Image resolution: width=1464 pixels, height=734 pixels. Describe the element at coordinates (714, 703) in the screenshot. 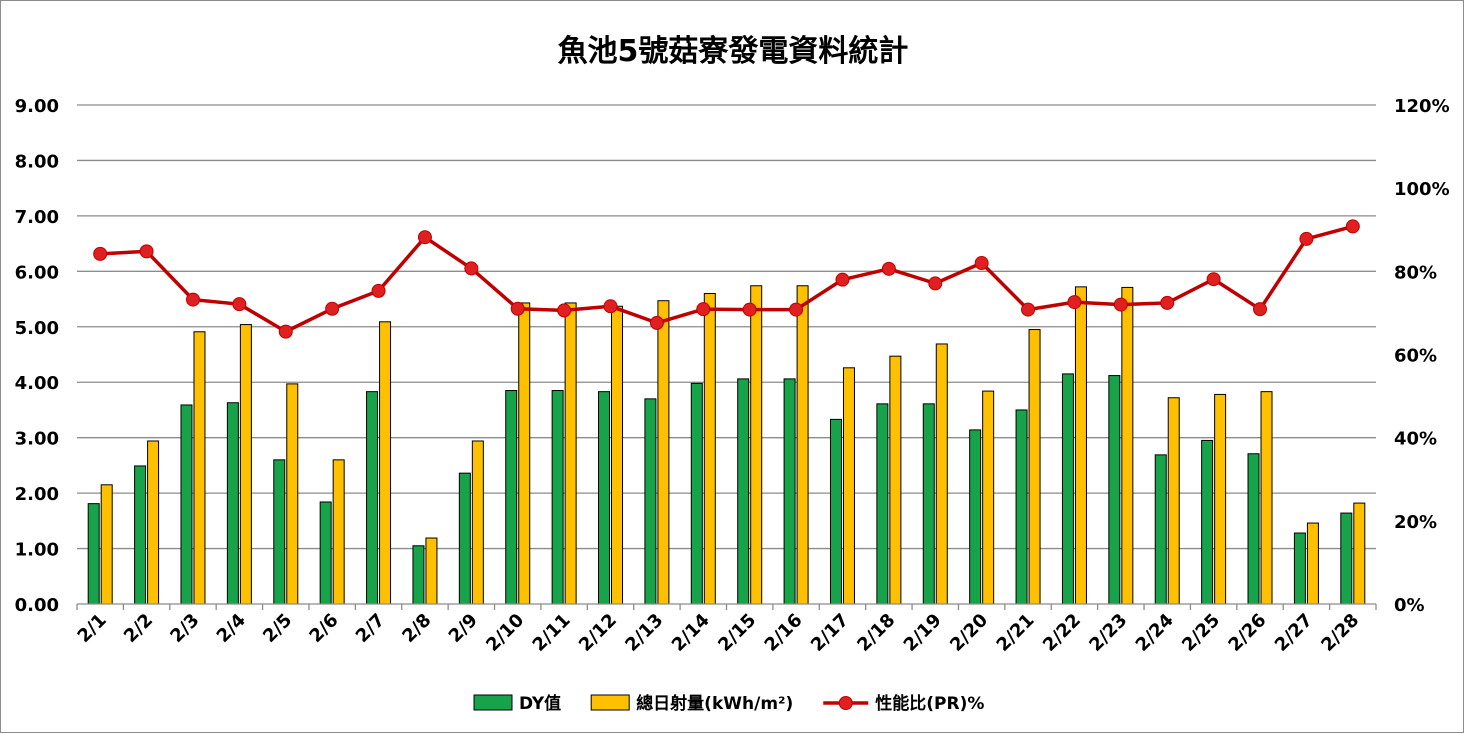

I see `legend-label-1: 總日射量(kWh/m²)` at that location.